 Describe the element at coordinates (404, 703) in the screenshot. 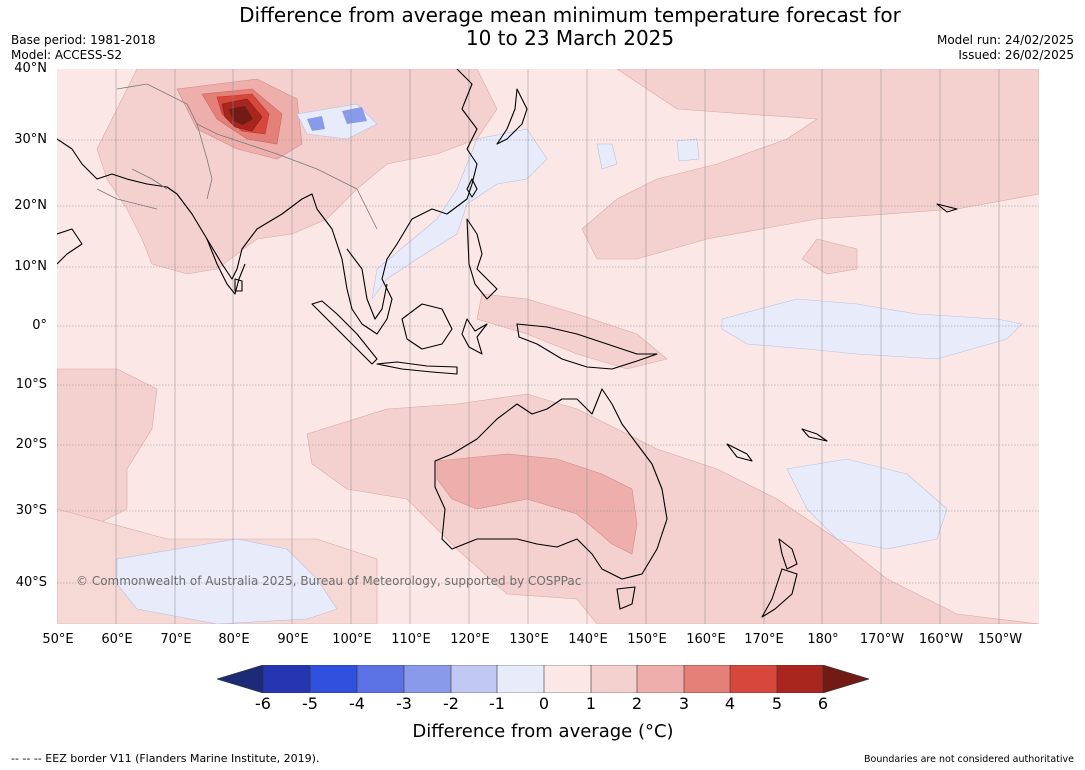

I see `colorbar-tick-minus3: -3` at that location.